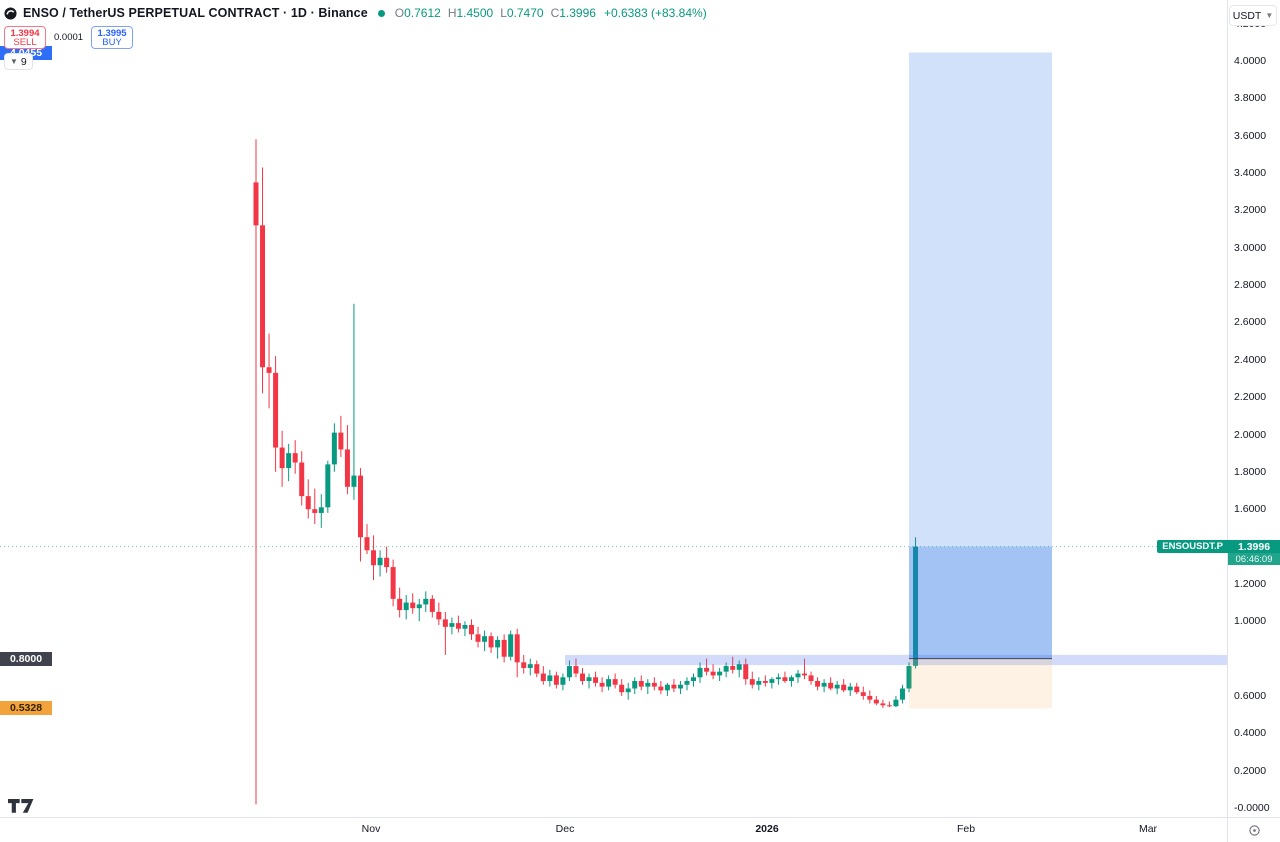 The height and width of the screenshot is (842, 1280). Describe the element at coordinates (525, 13) in the screenshot. I see `ohlc-value: 0.7470` at that location.